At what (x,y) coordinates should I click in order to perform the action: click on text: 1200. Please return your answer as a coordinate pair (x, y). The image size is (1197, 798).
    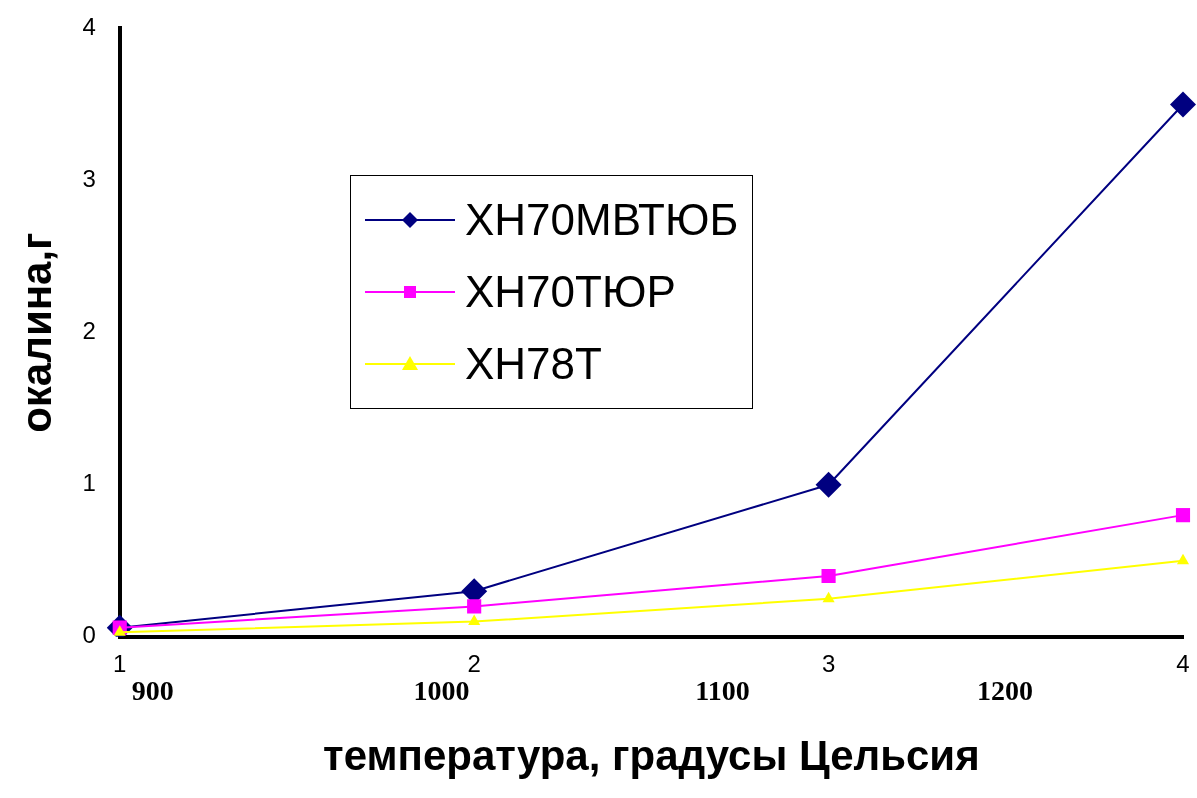
    Looking at the image, I should click on (1005, 691).